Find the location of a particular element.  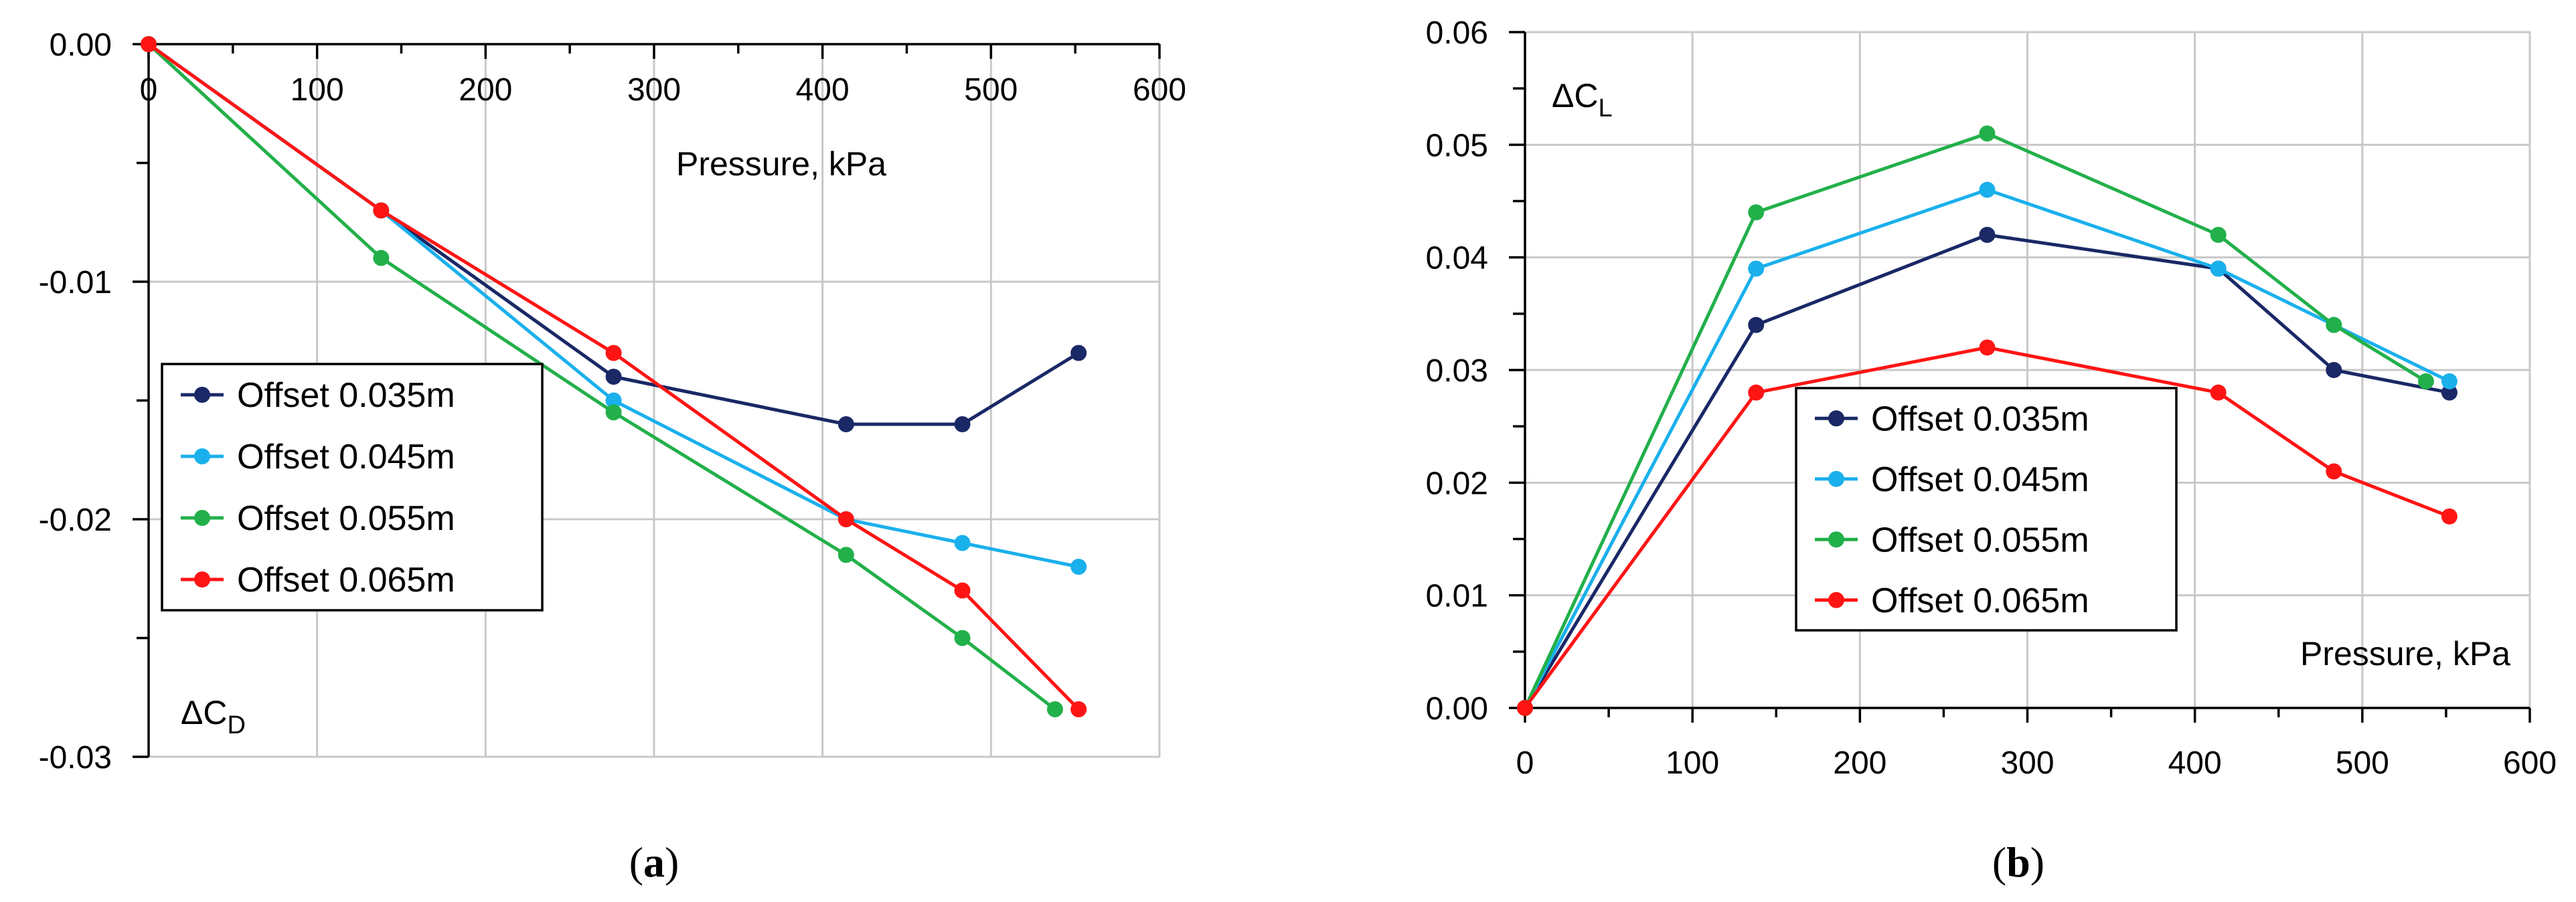

y-axis-label-sub: L is located at coordinates (1606, 108).